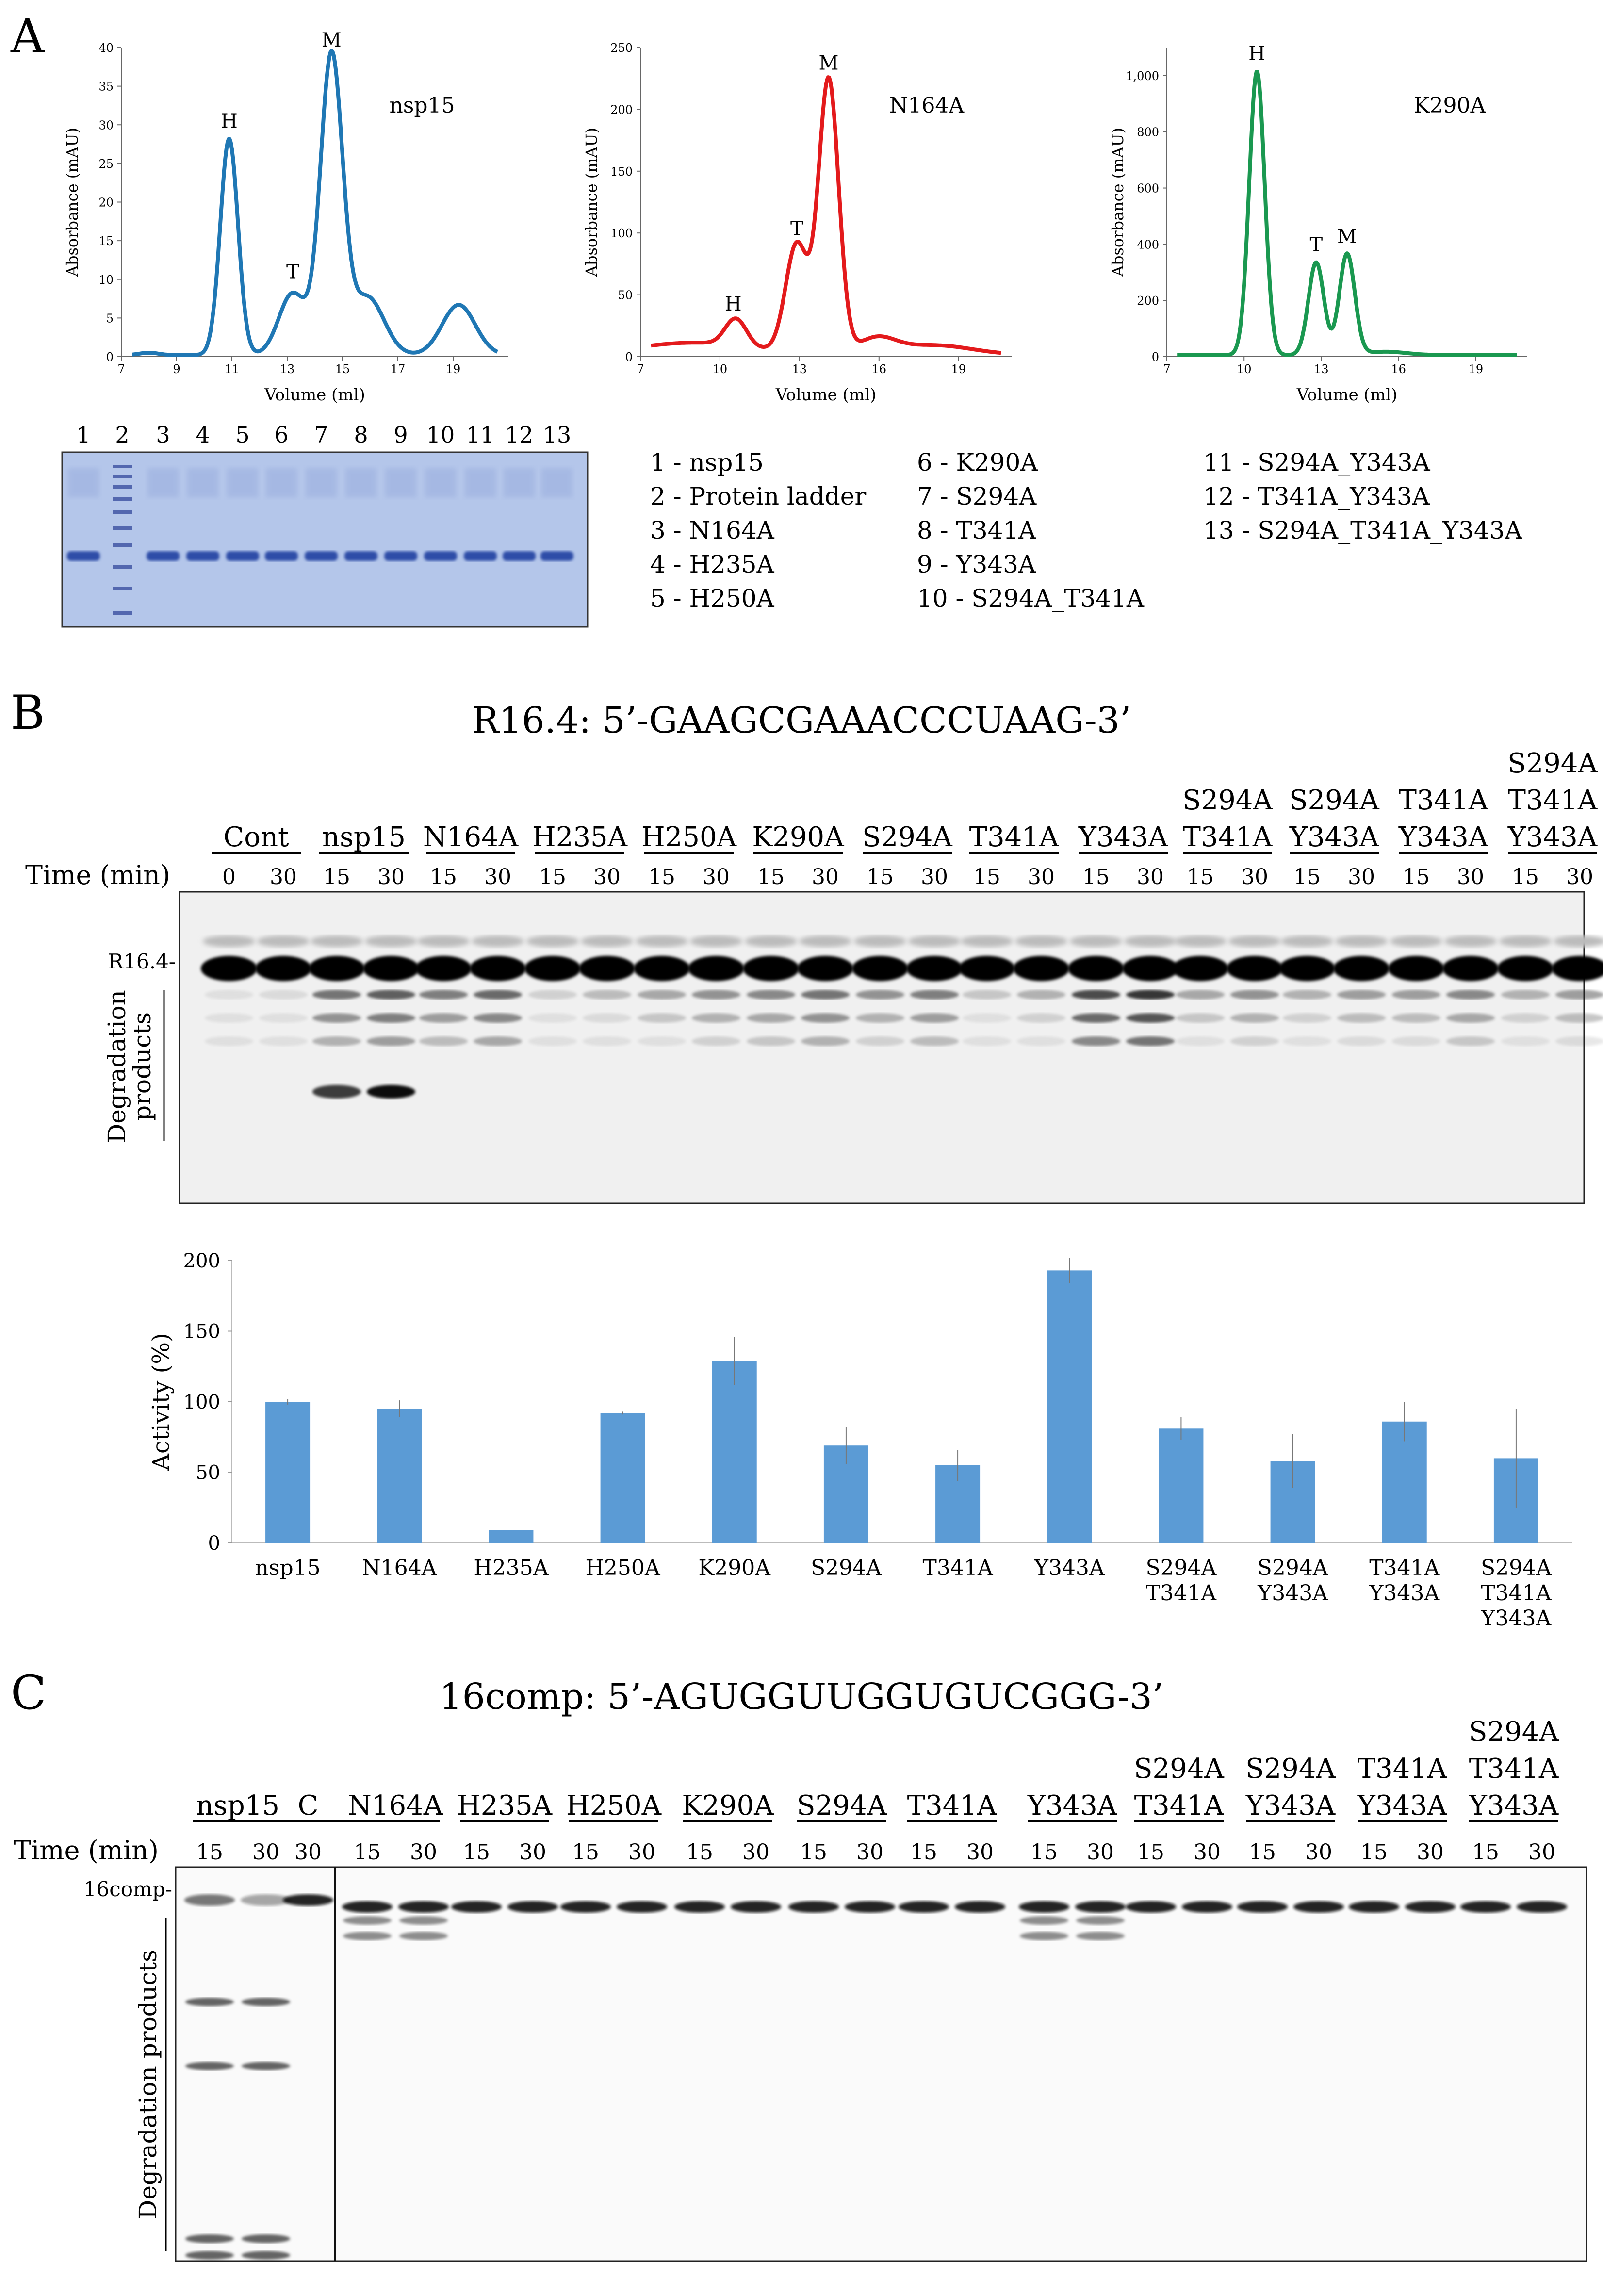 This screenshot has width=1603, height=2296. I want to click on legend-entry: 2 - Protein ladder, so click(758, 496).